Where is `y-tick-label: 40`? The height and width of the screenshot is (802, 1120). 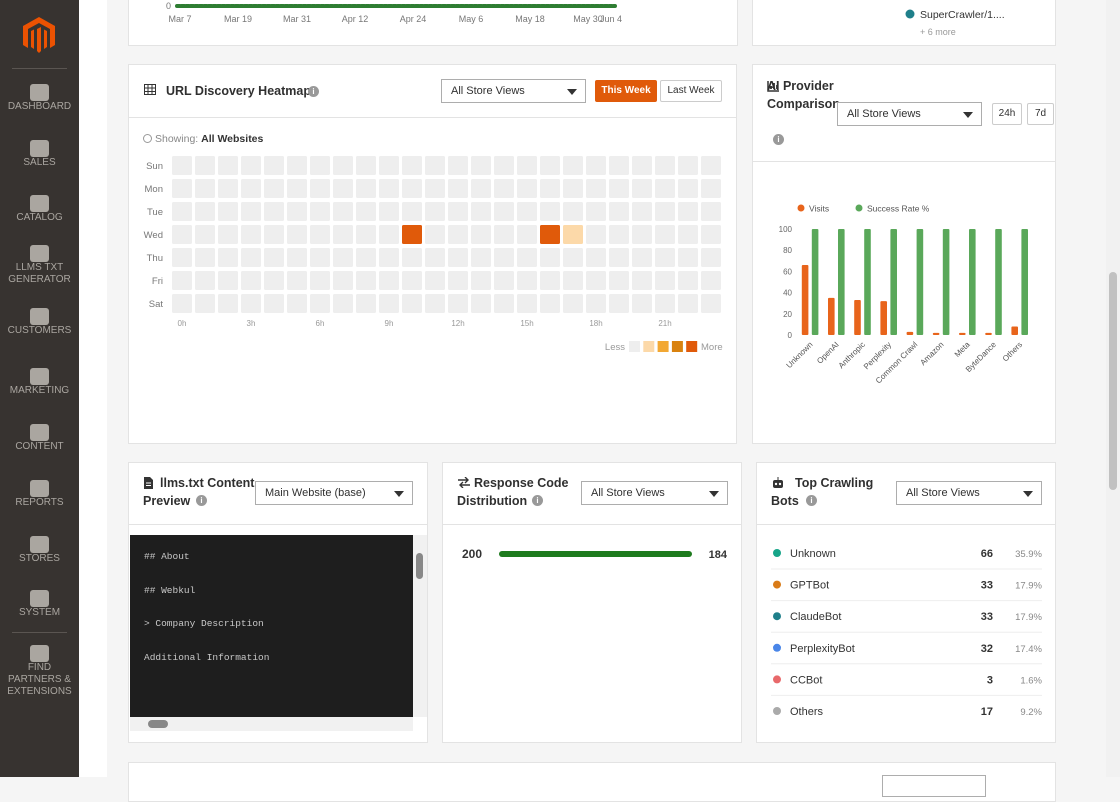 y-tick-label: 40 is located at coordinates (787, 293).